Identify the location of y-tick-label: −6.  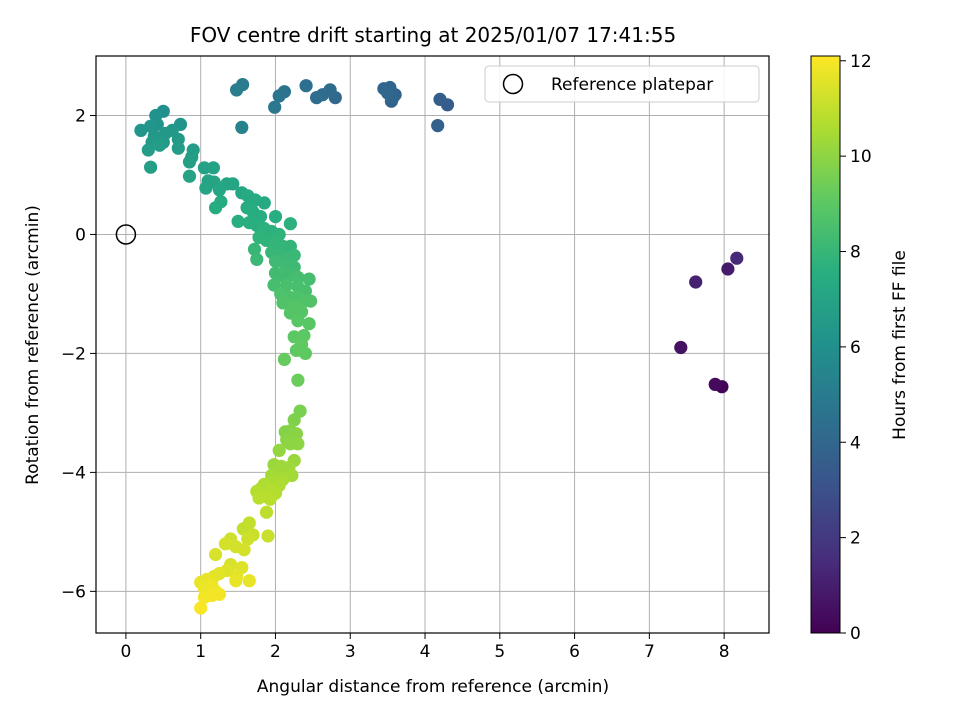
(73, 592).